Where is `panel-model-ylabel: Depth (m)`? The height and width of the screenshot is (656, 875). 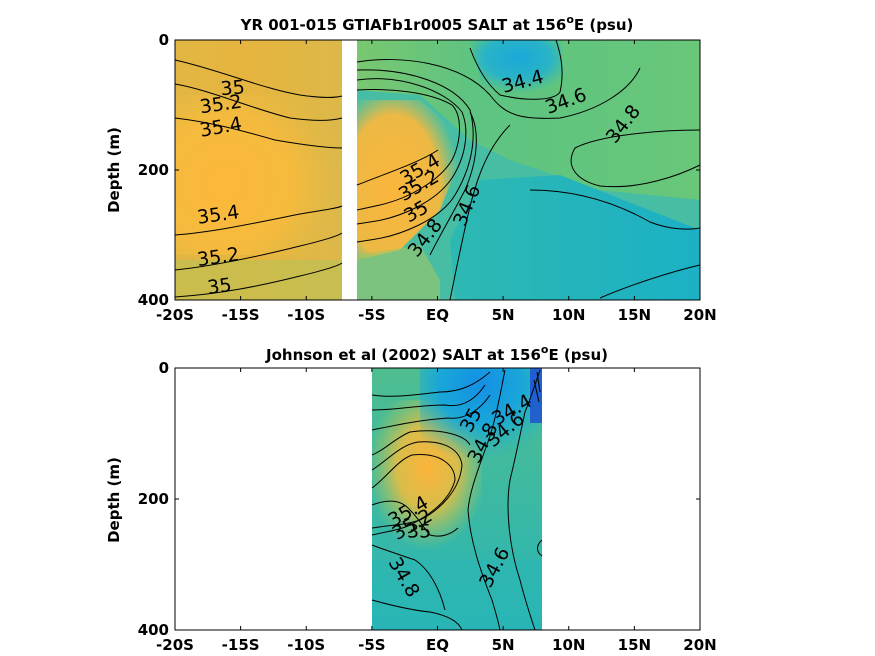 panel-model-ylabel: Depth (m) is located at coordinates (114, 170).